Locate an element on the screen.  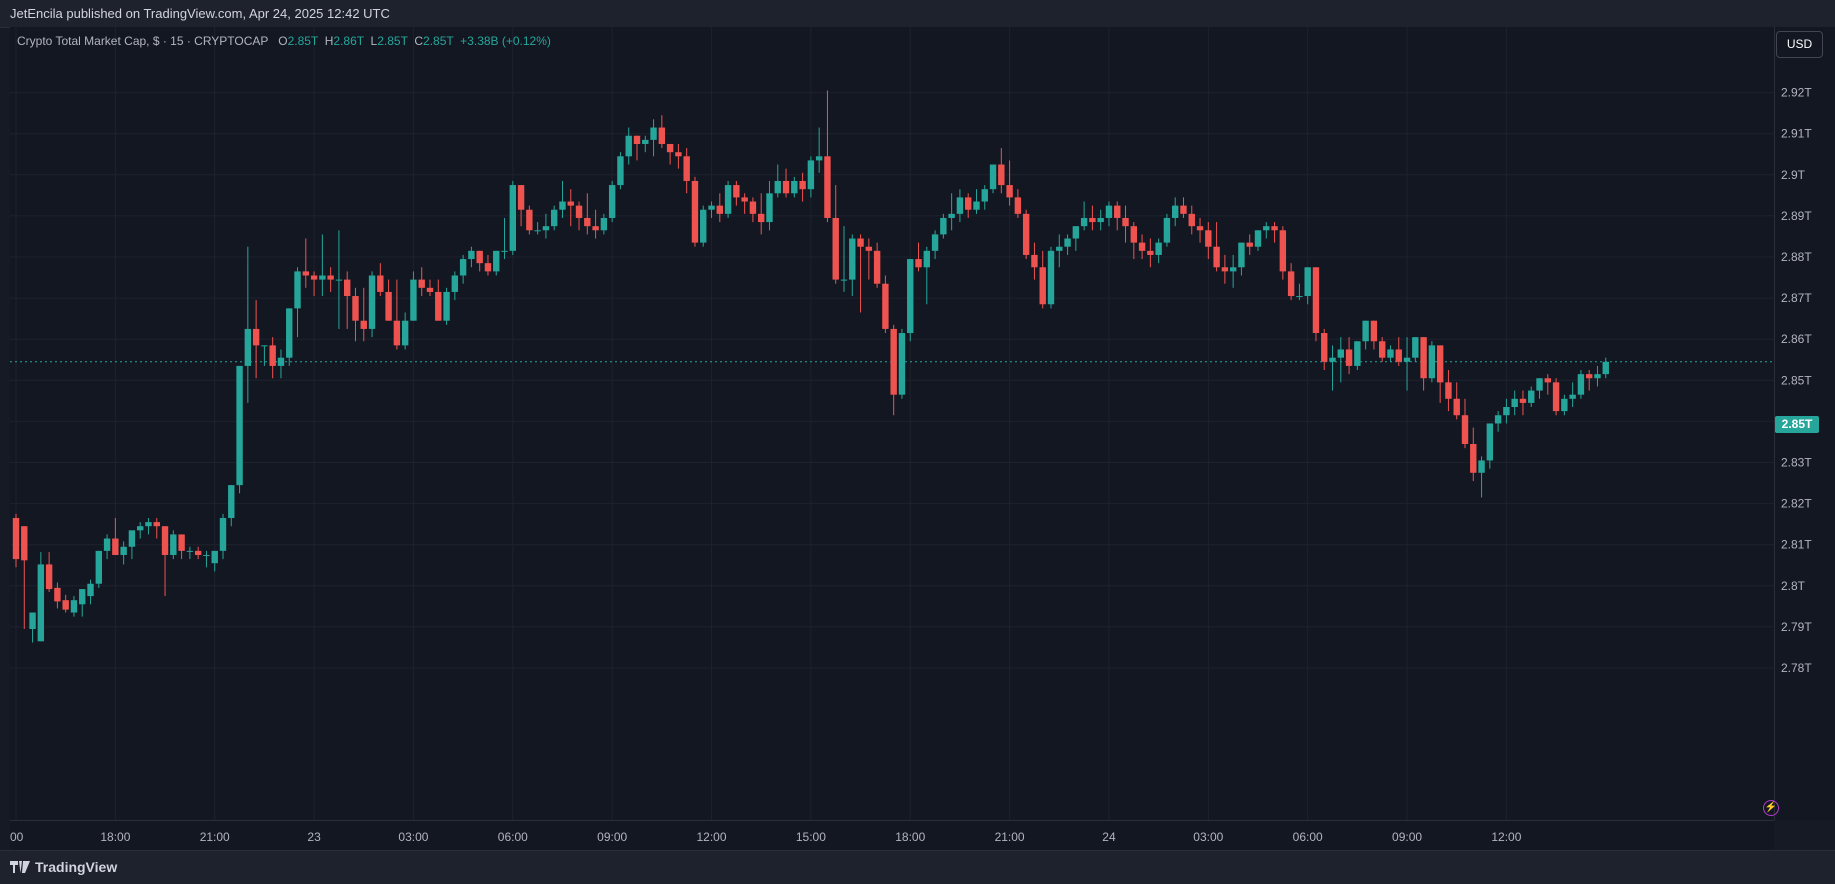
price-tick-label: 2.79T is located at coordinates (1796, 627).